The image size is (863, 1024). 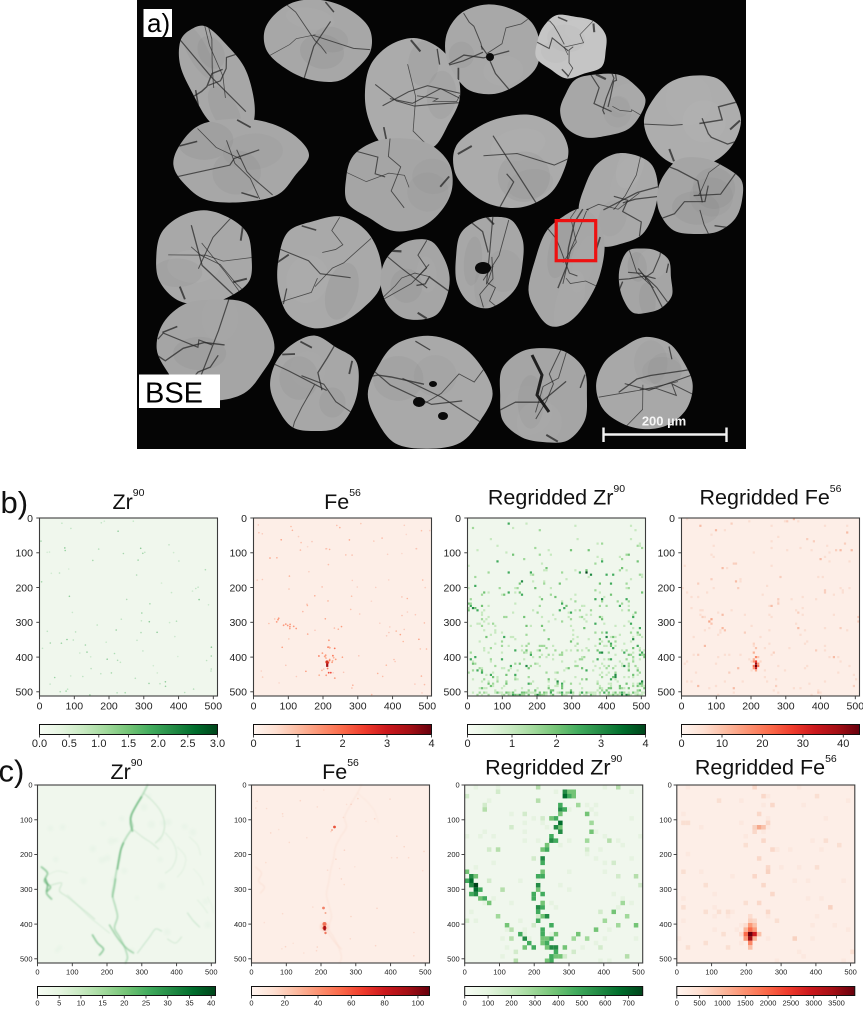 What do you see at coordinates (39, 744) in the screenshot?
I see `svg-text: 0.0` at bounding box center [39, 744].